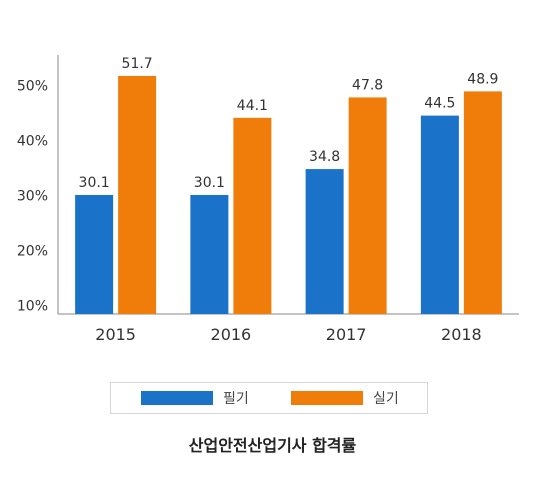 This screenshot has width=545, height=480. What do you see at coordinates (272, 445) in the screenshot?
I see `chart-title: 산업안전산업기사 합격률` at bounding box center [272, 445].